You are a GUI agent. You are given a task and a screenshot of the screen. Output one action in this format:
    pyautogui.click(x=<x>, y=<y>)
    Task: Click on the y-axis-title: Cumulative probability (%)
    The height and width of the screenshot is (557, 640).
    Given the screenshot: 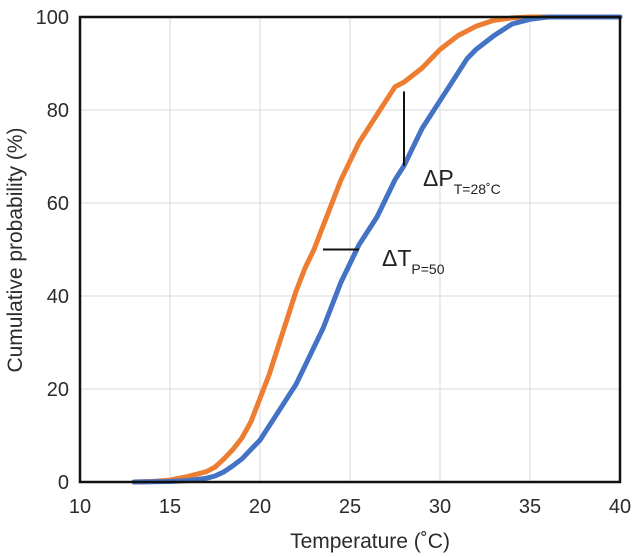 What is the action you would take?
    pyautogui.click(x=15, y=249)
    